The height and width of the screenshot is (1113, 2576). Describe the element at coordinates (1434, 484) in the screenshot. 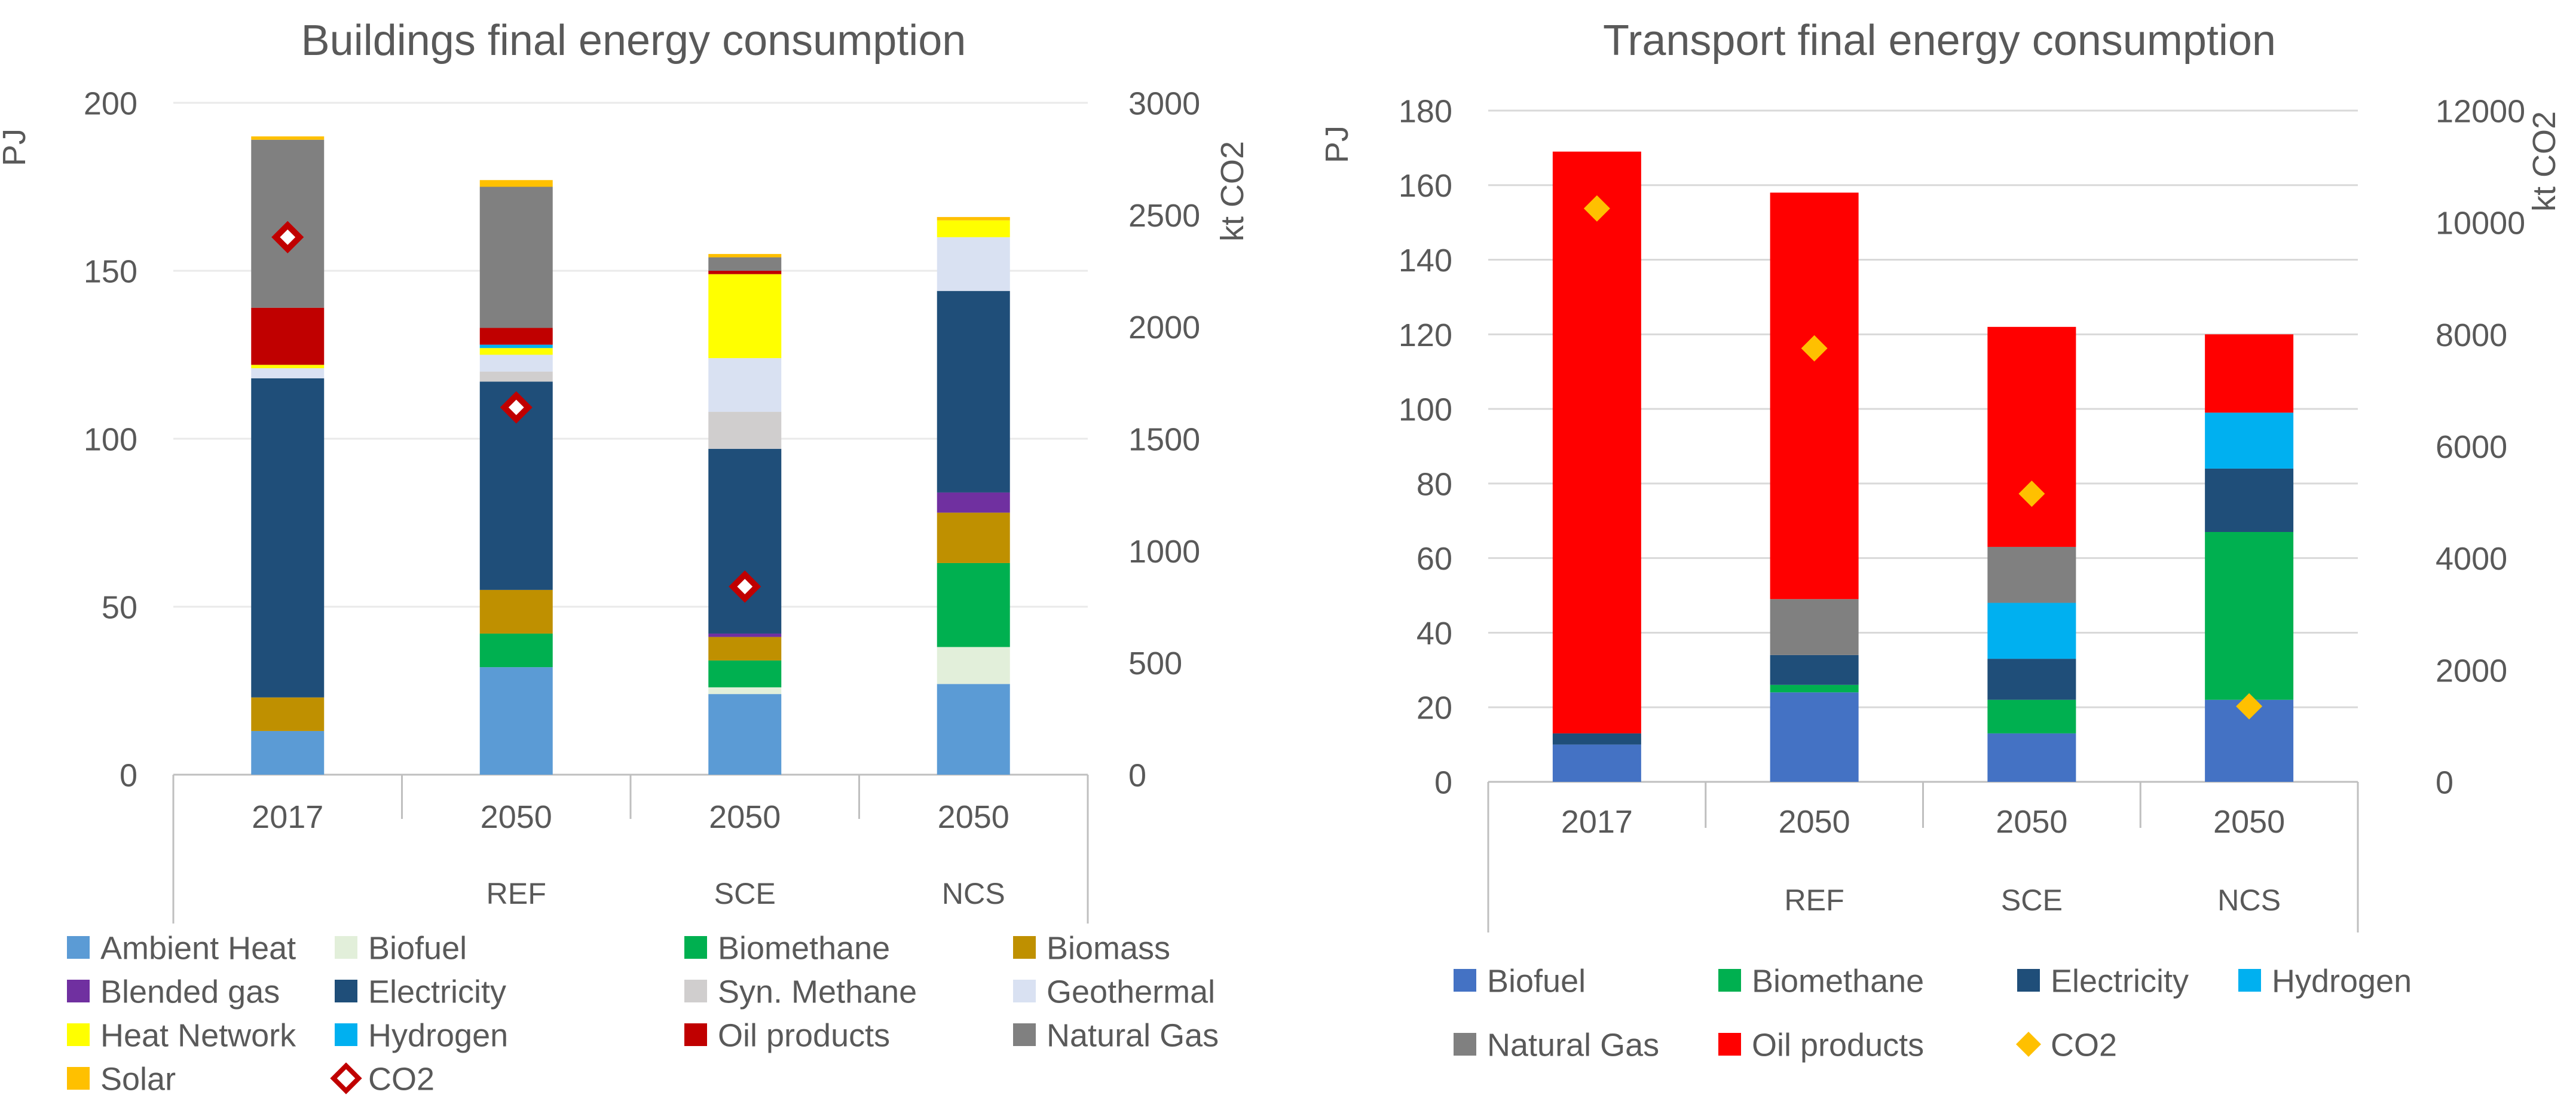

I see `y-tick-label: 80` at that location.